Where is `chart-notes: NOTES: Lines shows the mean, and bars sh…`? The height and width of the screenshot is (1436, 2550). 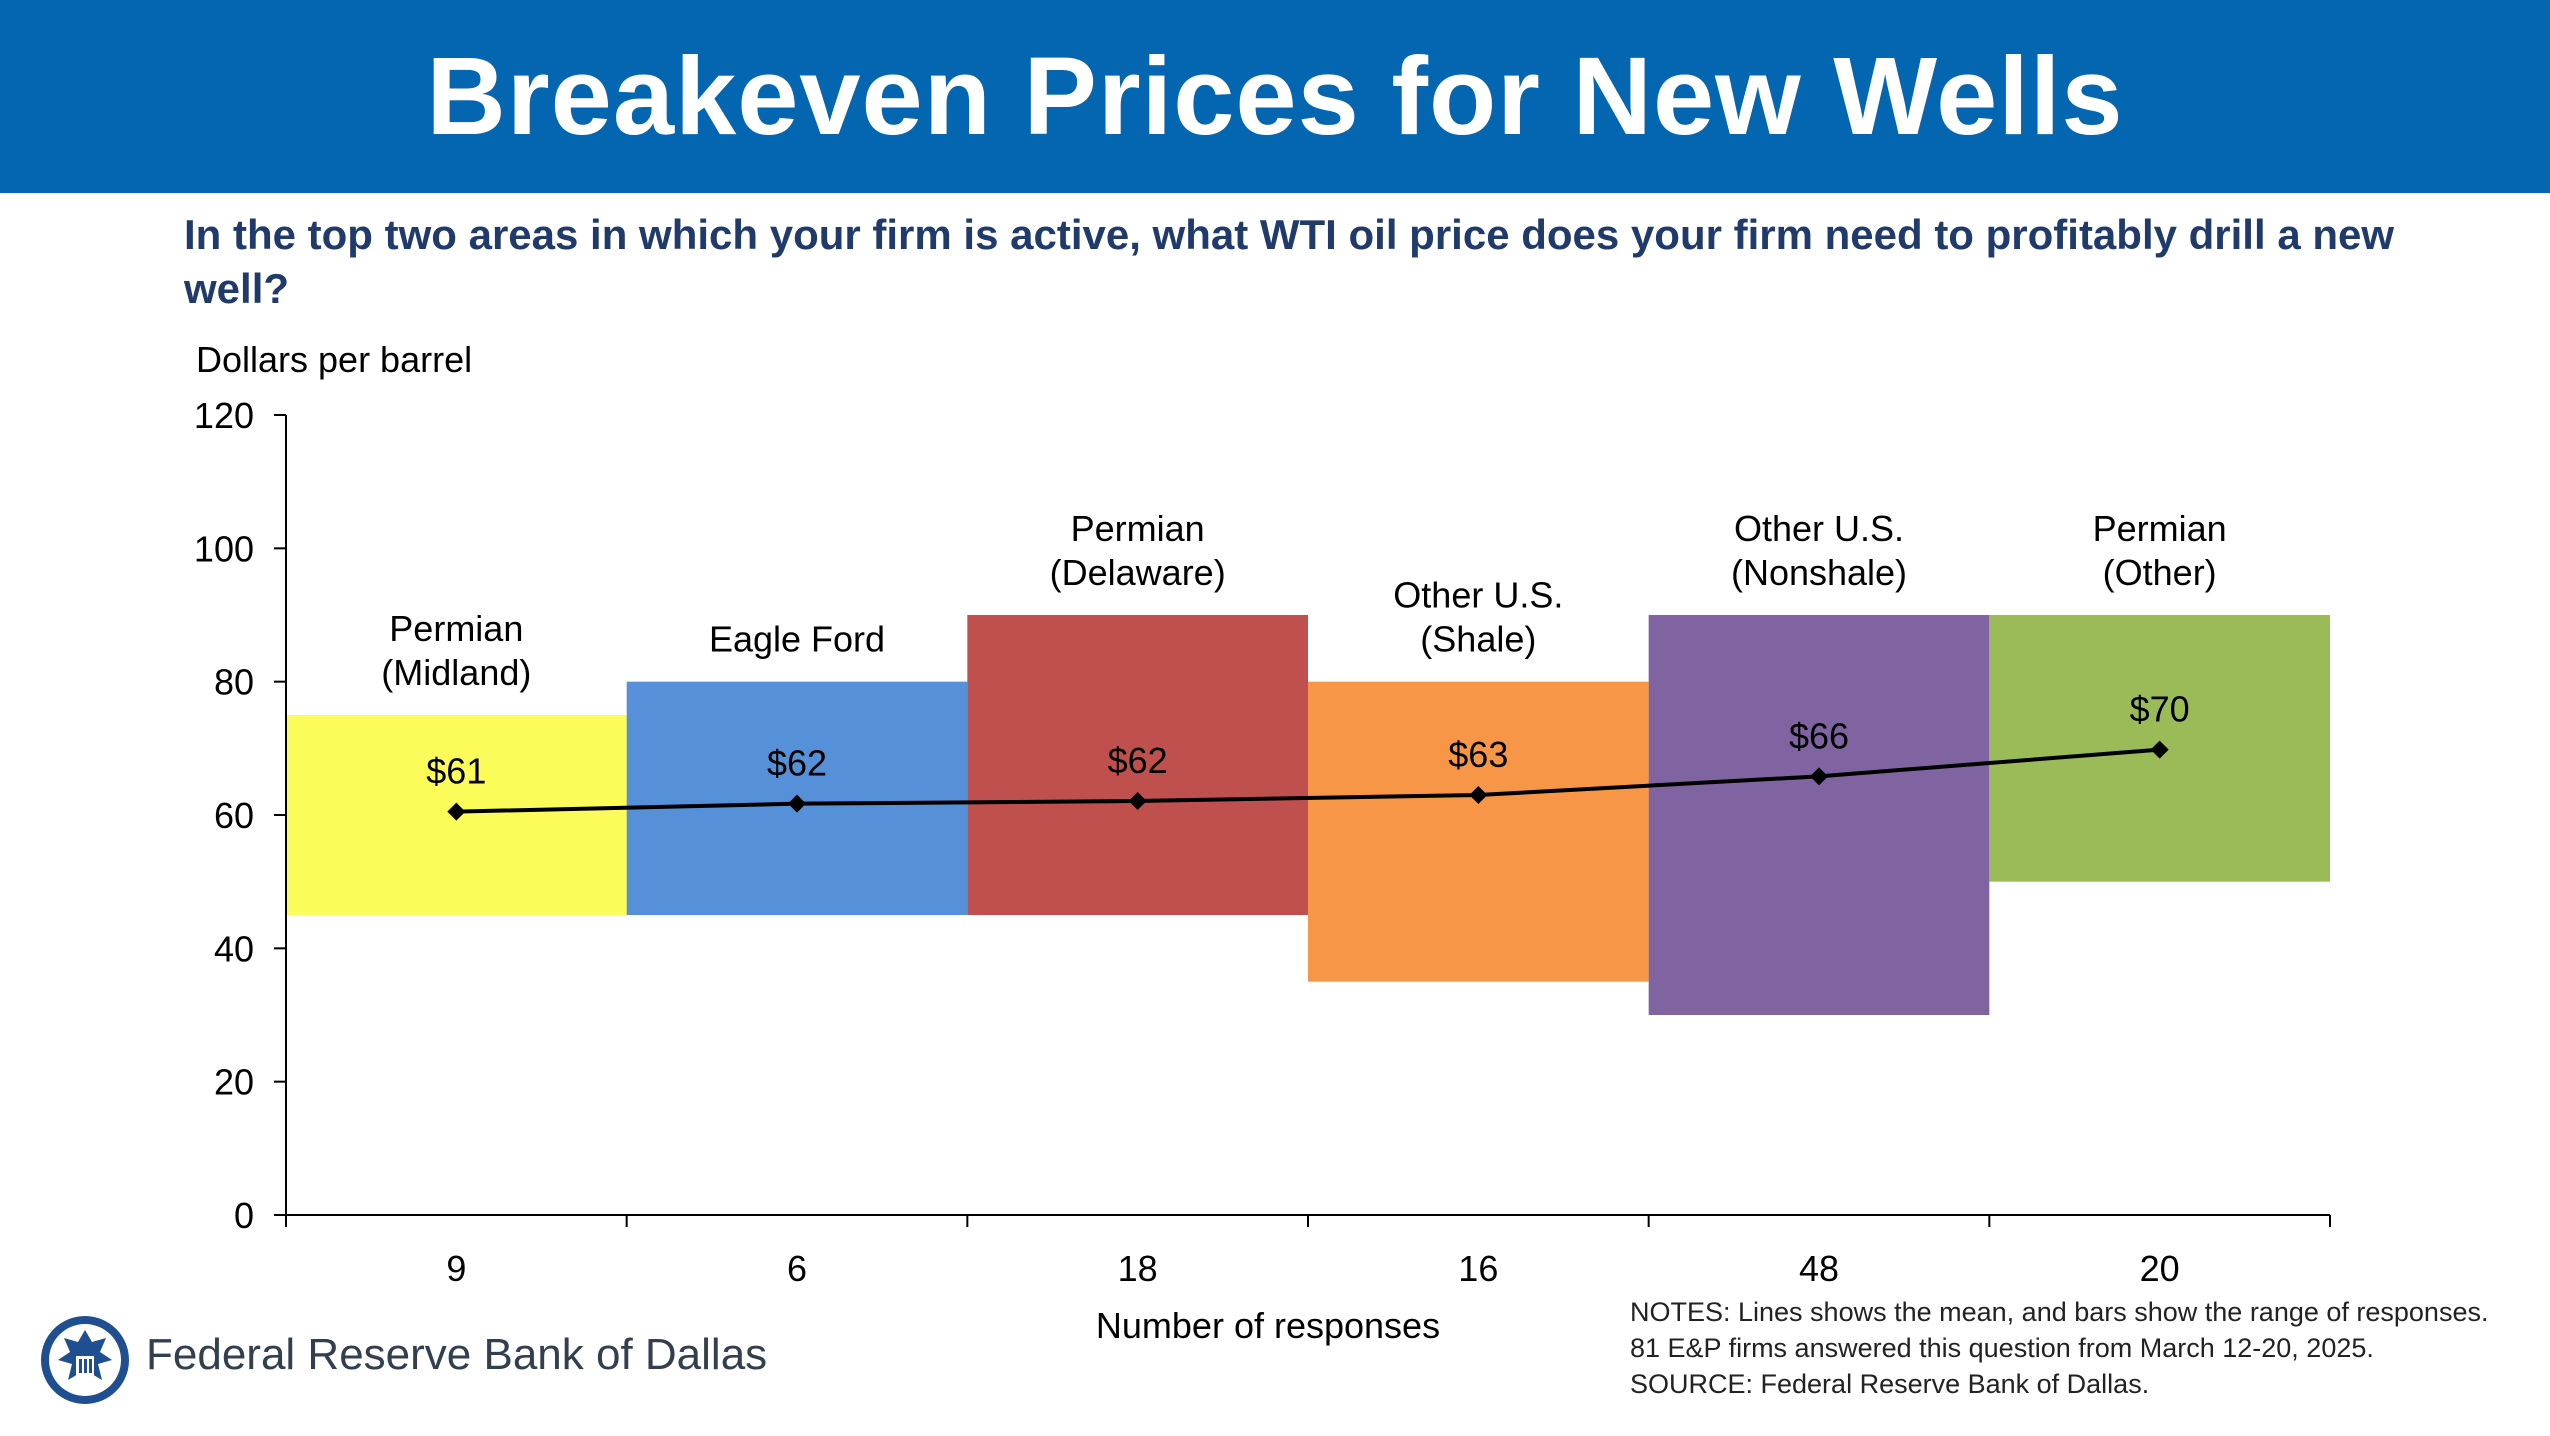
chart-notes: NOTES: Lines shows the mean, and bars sh… is located at coordinates (2080, 1348).